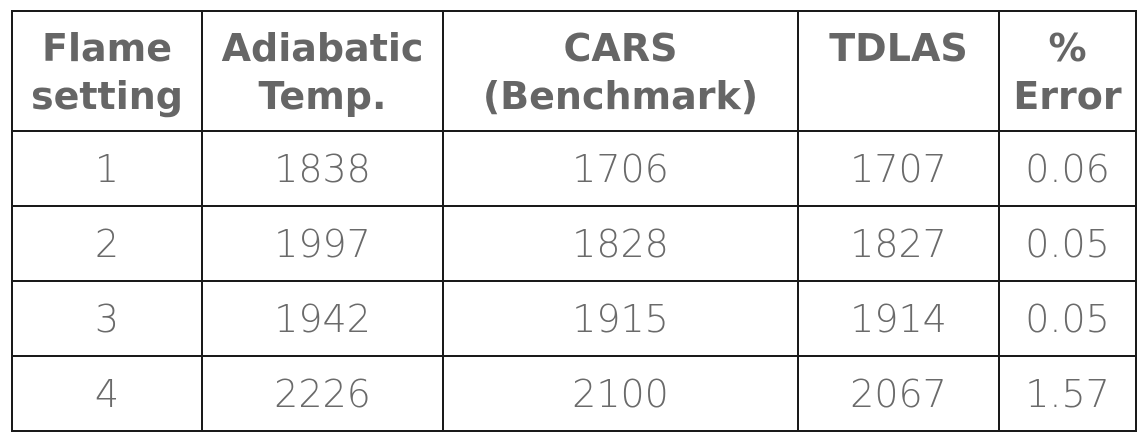  What do you see at coordinates (620, 243) in the screenshot?
I see `cell-cars: 1828` at bounding box center [620, 243].